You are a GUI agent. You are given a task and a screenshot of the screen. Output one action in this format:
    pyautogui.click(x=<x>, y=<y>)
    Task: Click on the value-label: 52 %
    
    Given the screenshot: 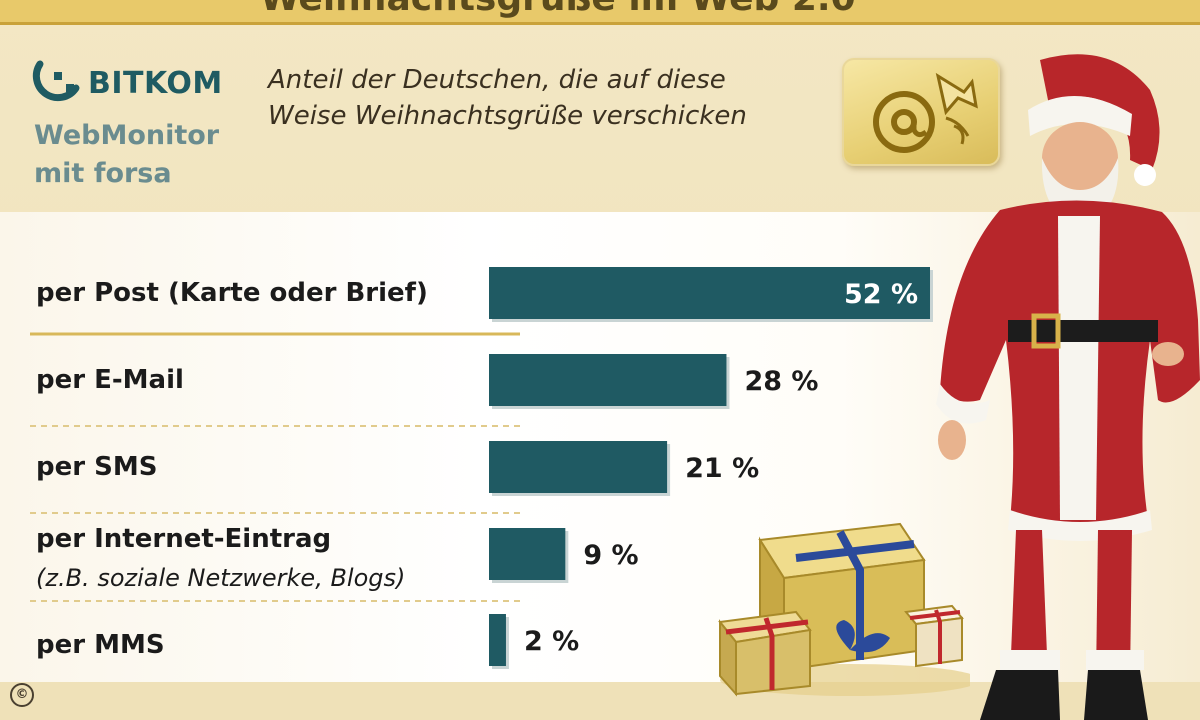 What is the action you would take?
    pyautogui.click(x=881, y=294)
    